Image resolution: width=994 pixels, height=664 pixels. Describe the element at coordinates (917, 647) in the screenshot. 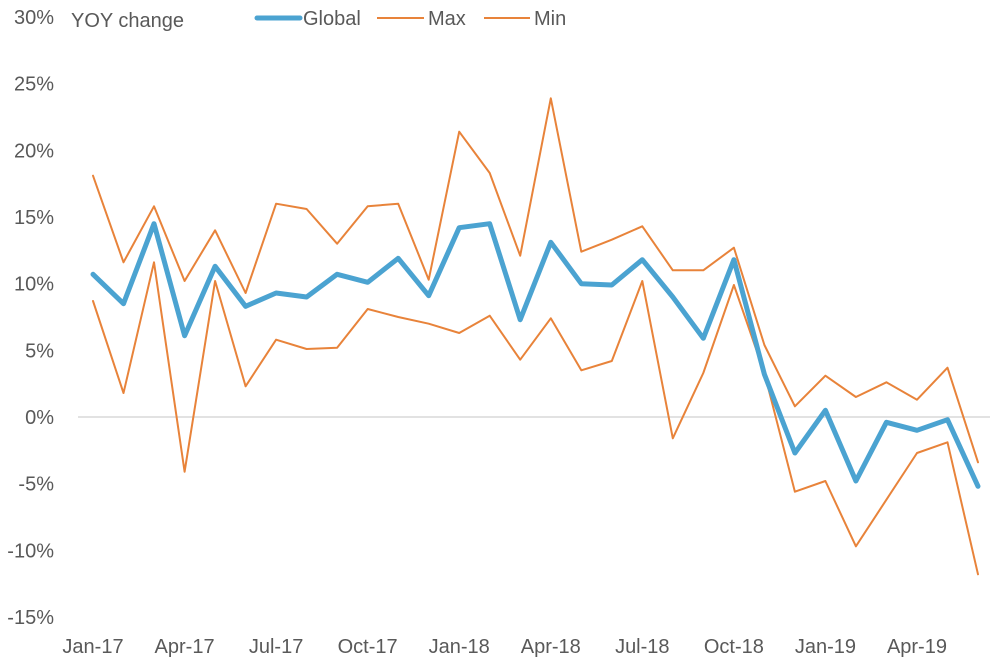

I see `x-tick-label: Apr-19` at that location.